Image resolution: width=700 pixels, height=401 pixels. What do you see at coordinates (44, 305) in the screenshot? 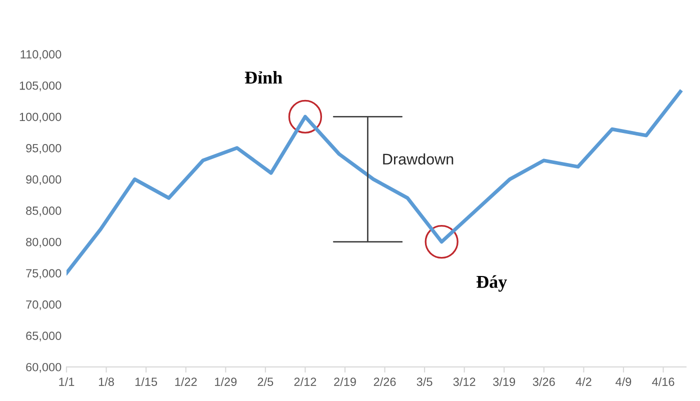
I see `y-tick-label: 70,000` at bounding box center [44, 305].